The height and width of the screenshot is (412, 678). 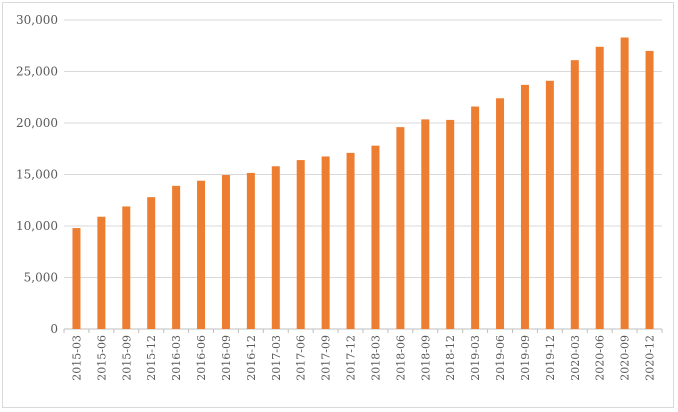 I want to click on x-tick-label: 2020-06, so click(x=600, y=358).